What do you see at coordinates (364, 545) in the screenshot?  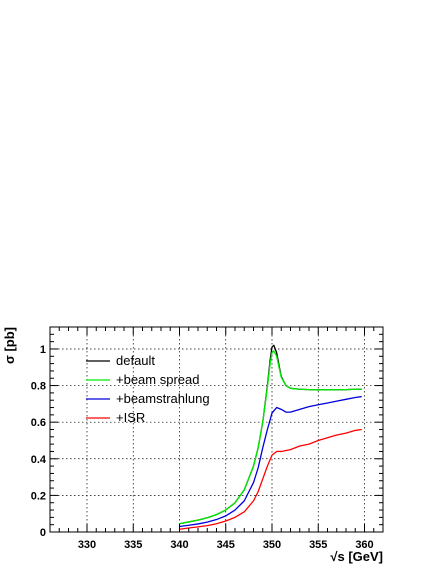 I see `x-tick-label: 360` at bounding box center [364, 545].